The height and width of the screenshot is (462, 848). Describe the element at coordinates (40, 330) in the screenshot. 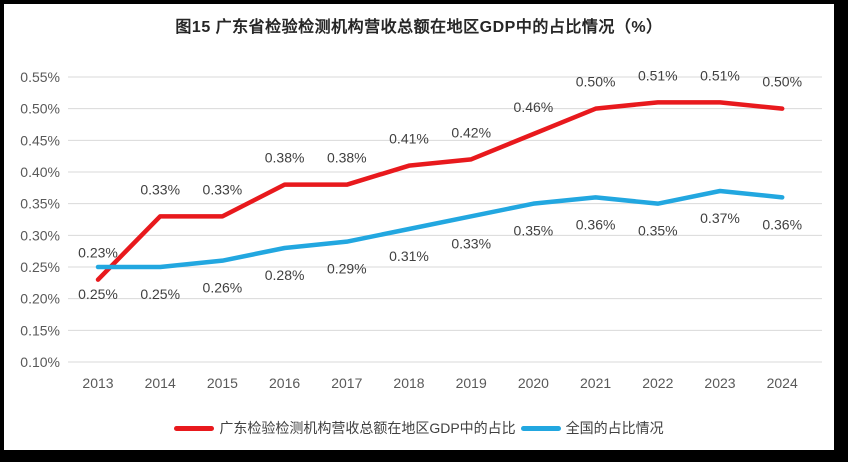

I see `y-tick-label: 0.15%` at that location.